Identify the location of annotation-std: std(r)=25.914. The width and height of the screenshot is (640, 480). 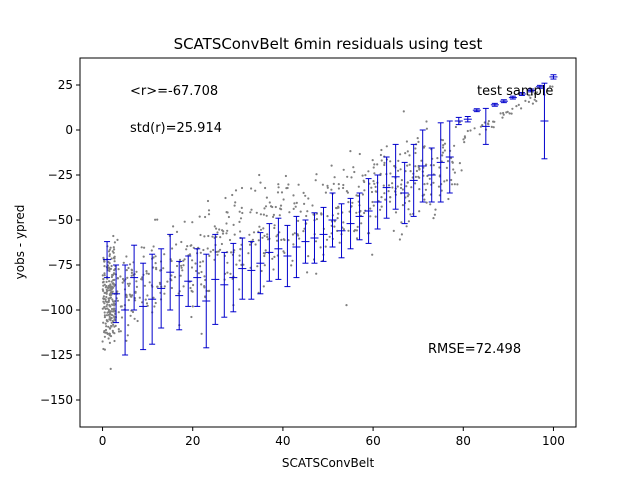
(176, 128).